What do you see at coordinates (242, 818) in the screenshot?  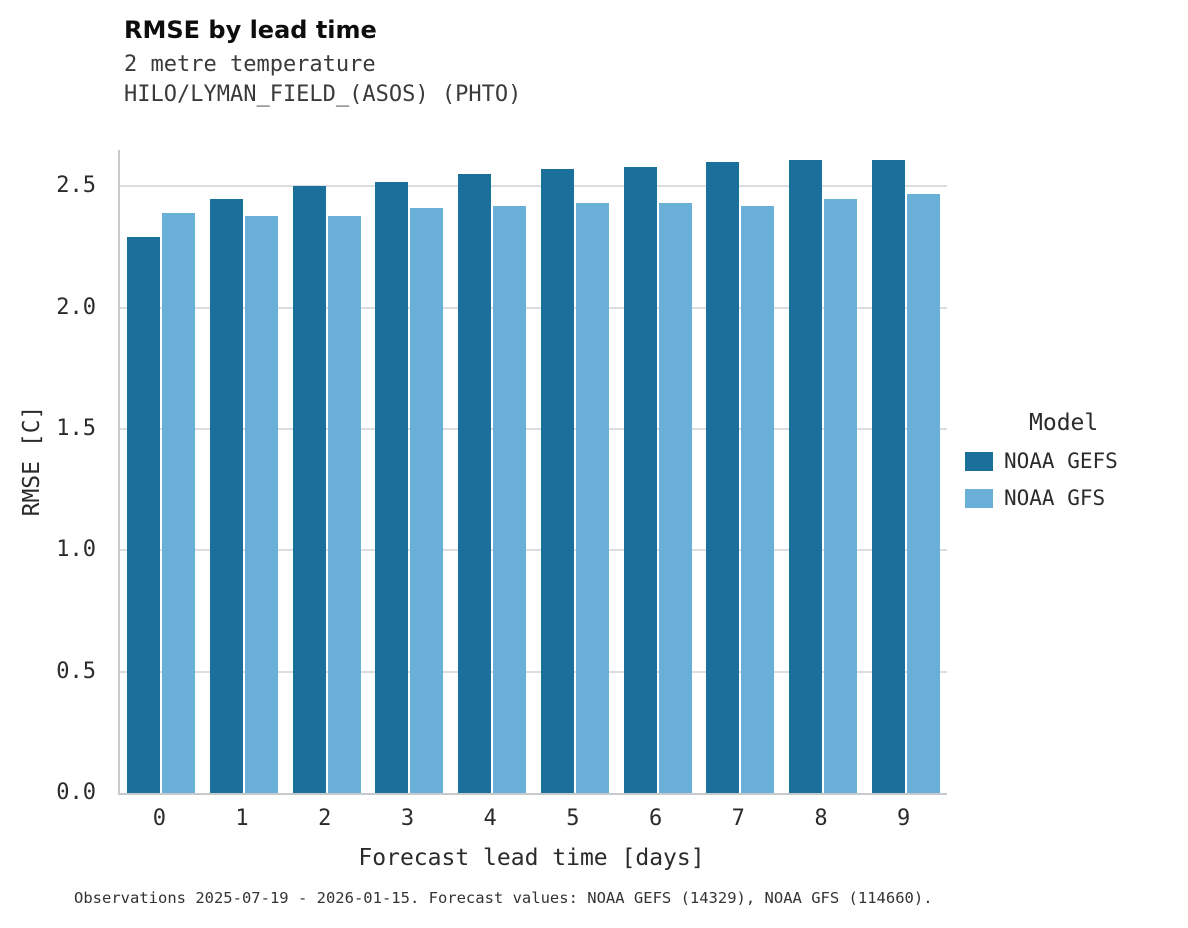 I see `x-tick-1: 1` at bounding box center [242, 818].